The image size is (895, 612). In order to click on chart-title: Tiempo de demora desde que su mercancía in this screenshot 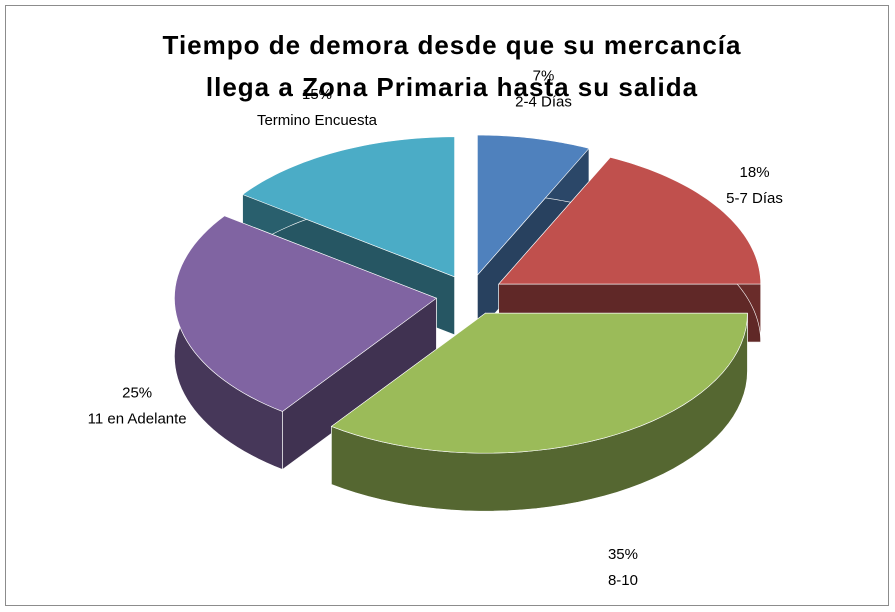, I will do `click(452, 45)`.